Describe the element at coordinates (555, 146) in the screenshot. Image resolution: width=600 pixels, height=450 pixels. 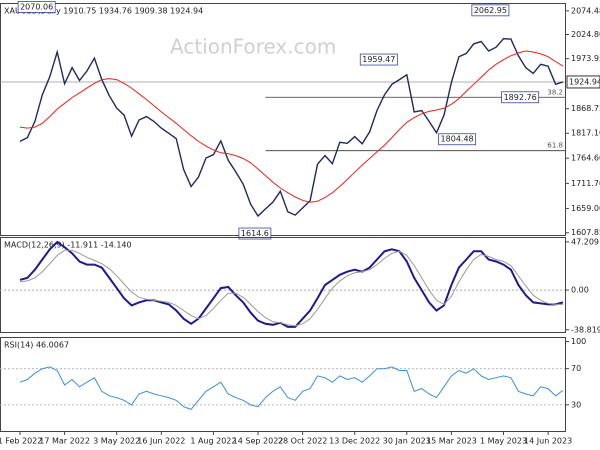
I see `fib-label: 61.8` at that location.